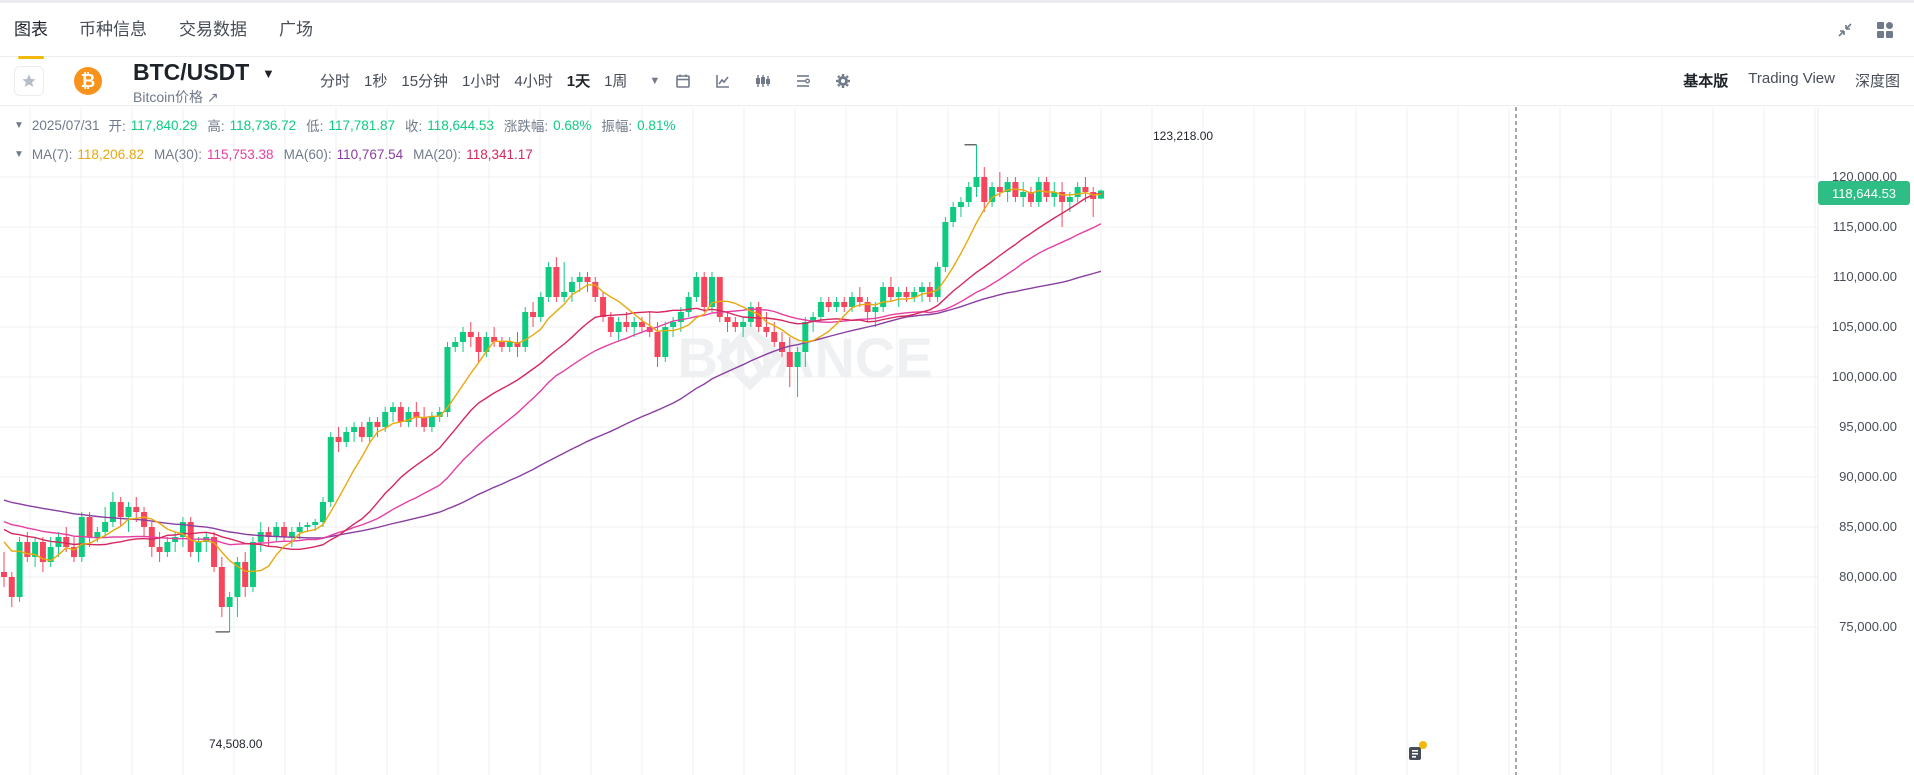 The image size is (1914, 775). Describe the element at coordinates (1864, 376) in the screenshot. I see `y-tick-label: 100,000.00` at that location.